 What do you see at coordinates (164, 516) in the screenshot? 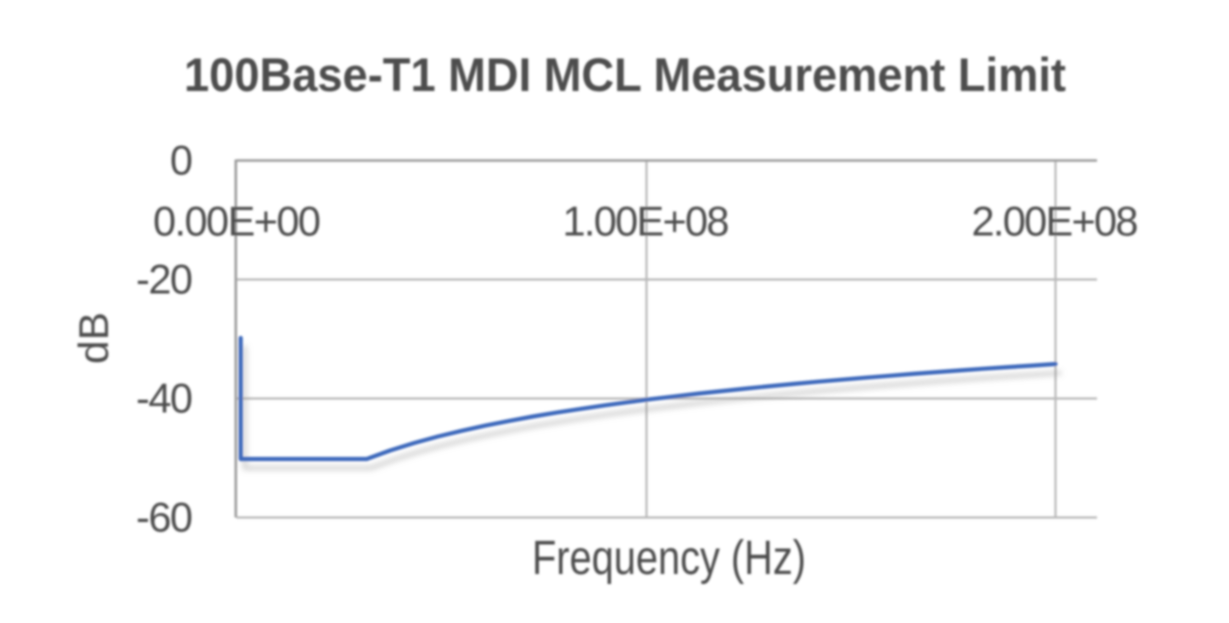
I see `svg-text: -60` at bounding box center [164, 516].